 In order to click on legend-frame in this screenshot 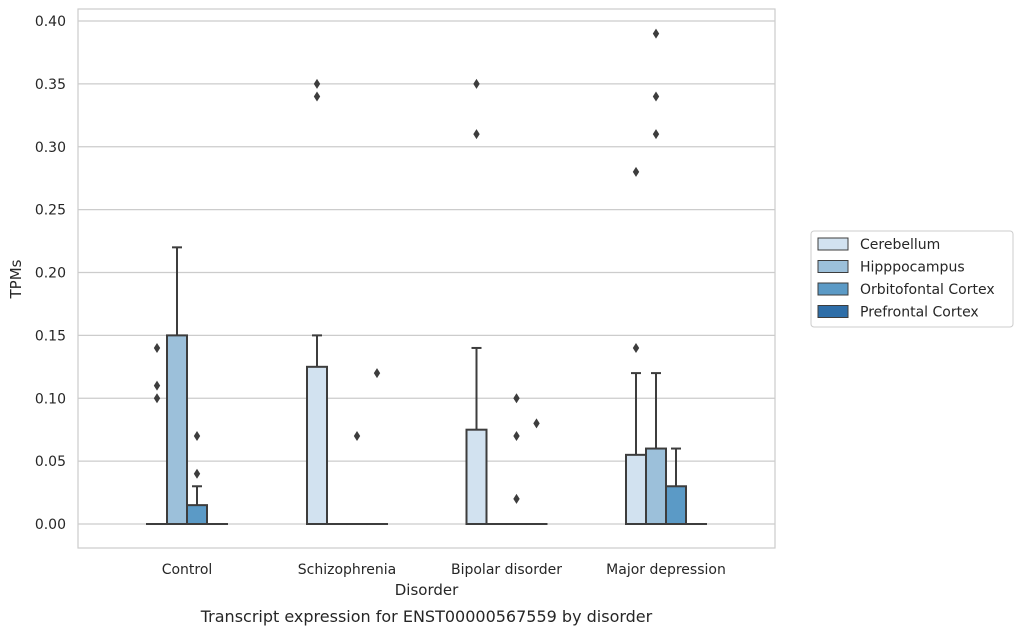, I will do `click(912, 279)`.